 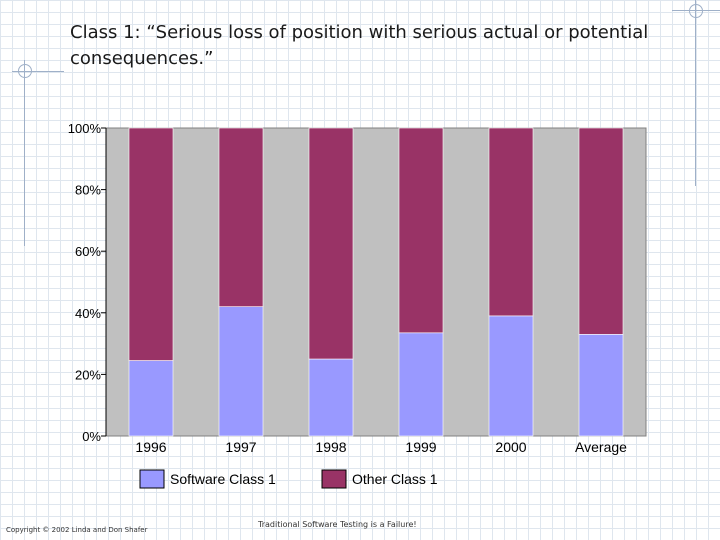 What do you see at coordinates (85, 128) in the screenshot?
I see `y-tick-label: 100%` at bounding box center [85, 128].